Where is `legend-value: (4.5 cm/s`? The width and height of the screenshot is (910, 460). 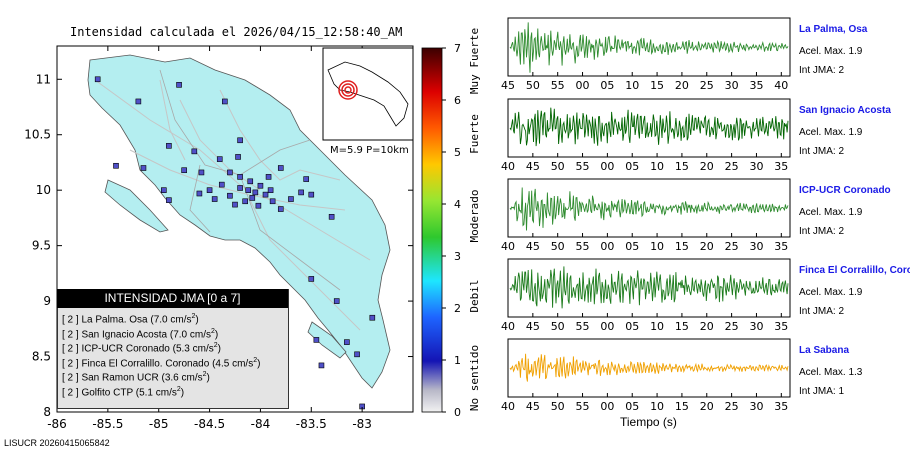
legend-value: (4.5 cm/s is located at coordinates (233, 364).